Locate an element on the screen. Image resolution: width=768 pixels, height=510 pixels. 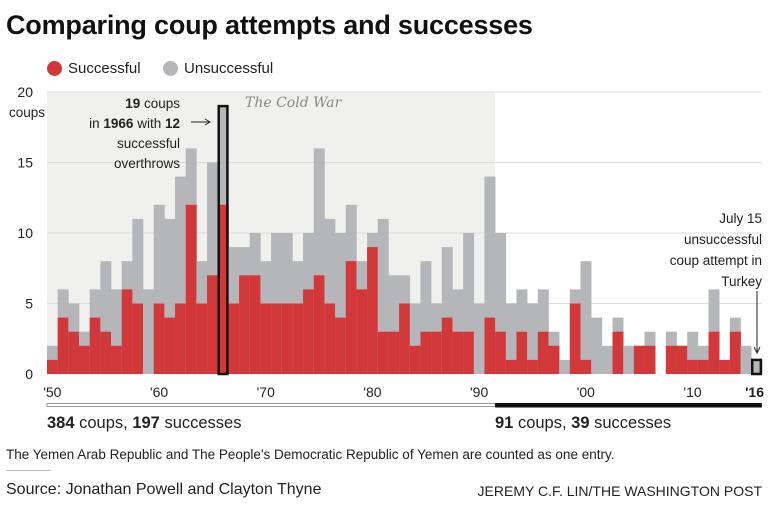
y-tick-label: 5 is located at coordinates (29, 304).